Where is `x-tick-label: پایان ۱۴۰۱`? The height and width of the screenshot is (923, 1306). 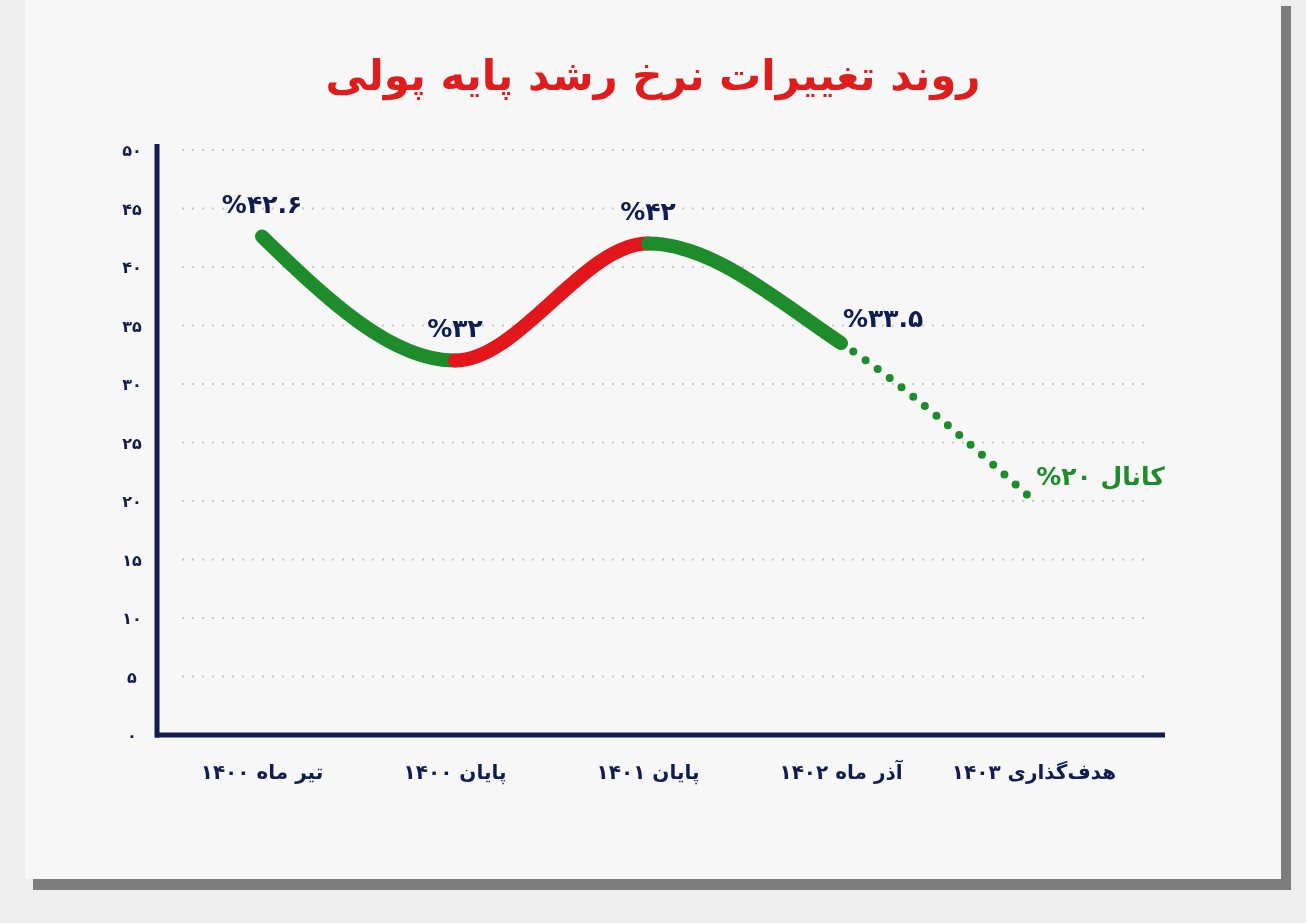
x-tick-label: پایان ۱۴۰۱ is located at coordinates (648, 772).